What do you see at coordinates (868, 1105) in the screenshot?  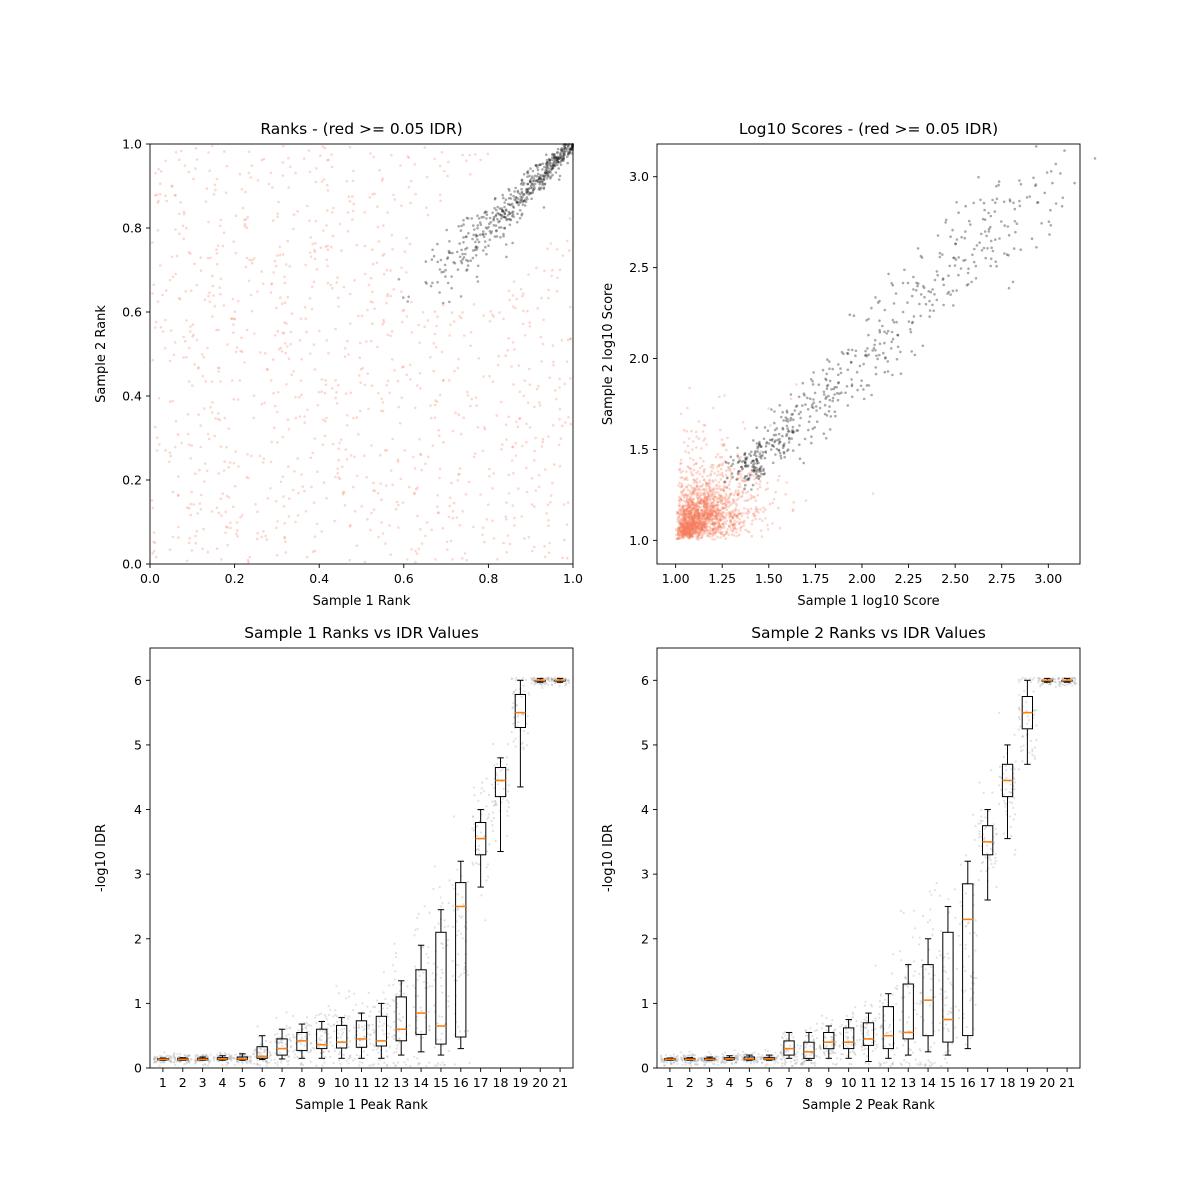 I see `x-axis-label: Sample 2 Peak Rank` at bounding box center [868, 1105].